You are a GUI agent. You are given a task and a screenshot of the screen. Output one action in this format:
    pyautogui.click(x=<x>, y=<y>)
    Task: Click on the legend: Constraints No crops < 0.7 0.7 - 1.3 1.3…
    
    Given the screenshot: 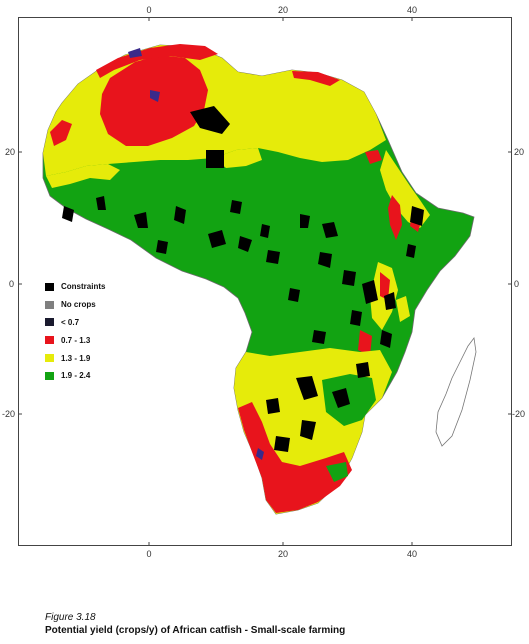 What is the action you would take?
    pyautogui.click(x=75, y=331)
    